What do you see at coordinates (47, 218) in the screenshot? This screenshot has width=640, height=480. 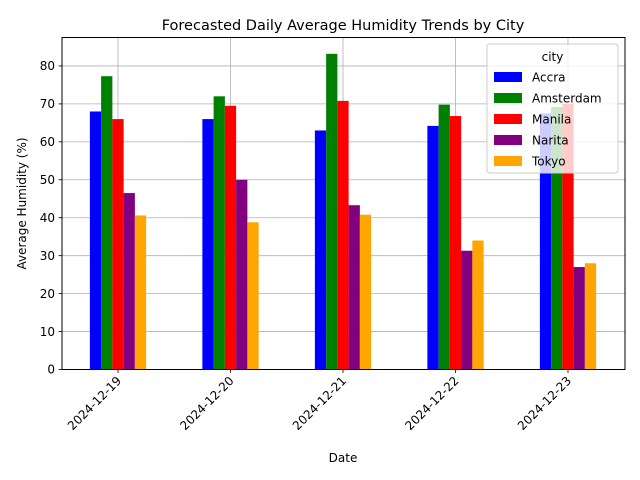 I see `y-tick-label: 40` at bounding box center [47, 218].